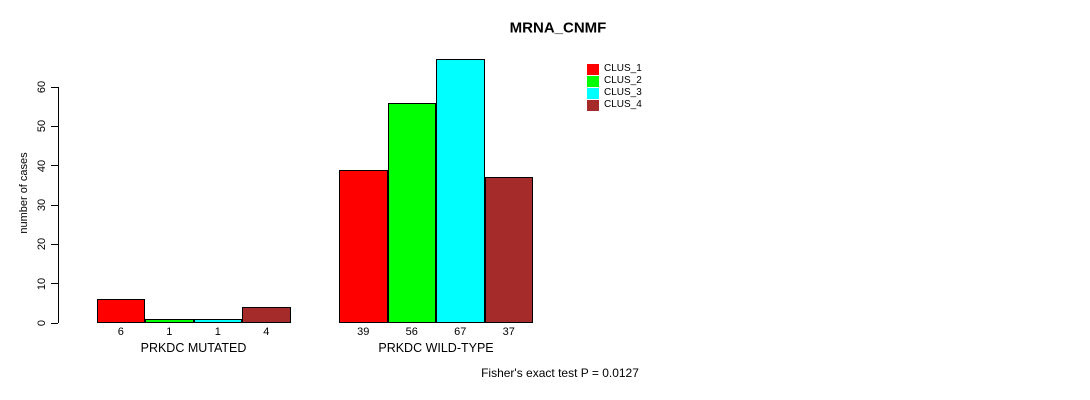  Describe the element at coordinates (623, 93) in the screenshot. I see `legend-label: CLUS_3` at that location.